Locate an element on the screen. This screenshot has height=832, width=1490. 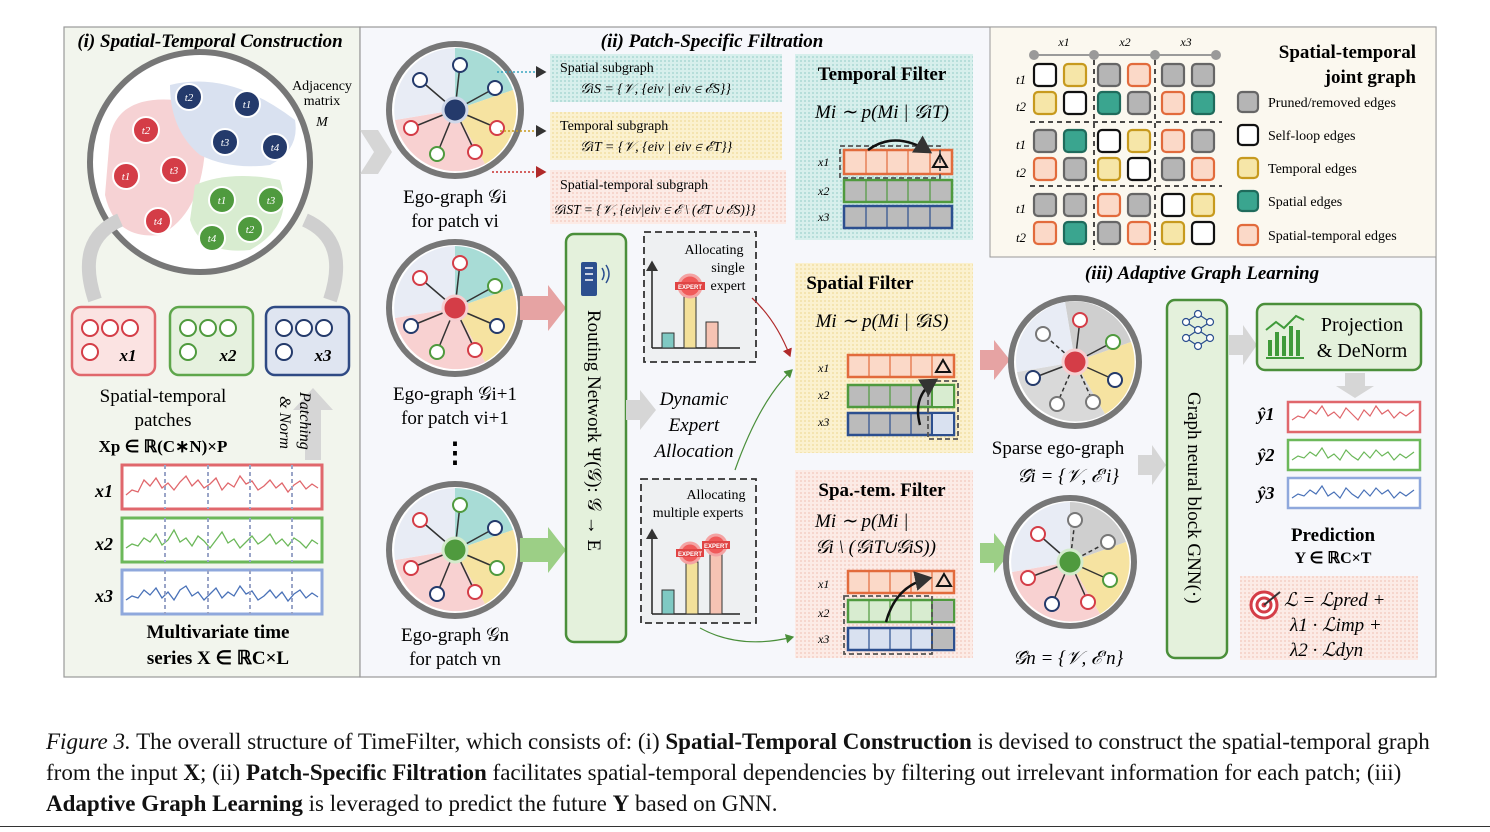
node-navy: t1 is located at coordinates (247, 104).